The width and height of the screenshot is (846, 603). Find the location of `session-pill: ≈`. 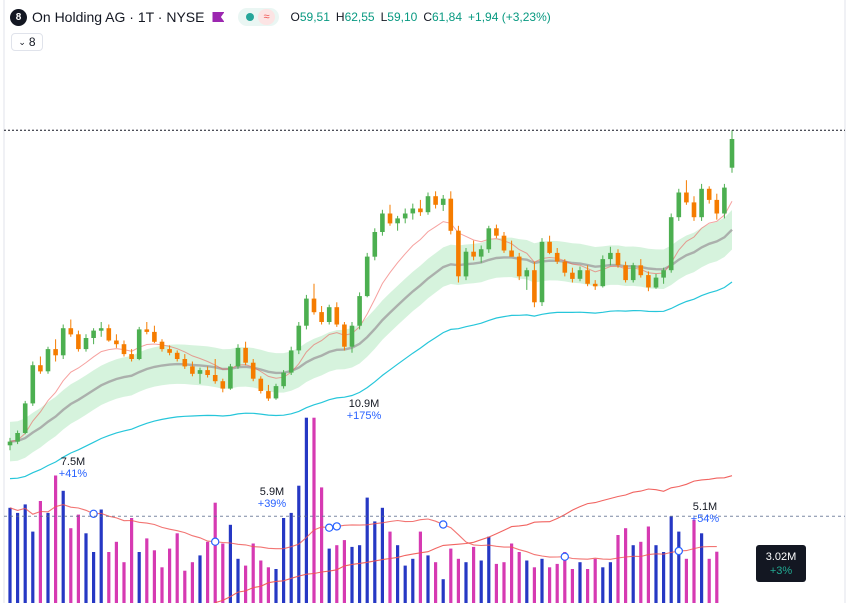

session-pill: ≈ is located at coordinates (258, 17).